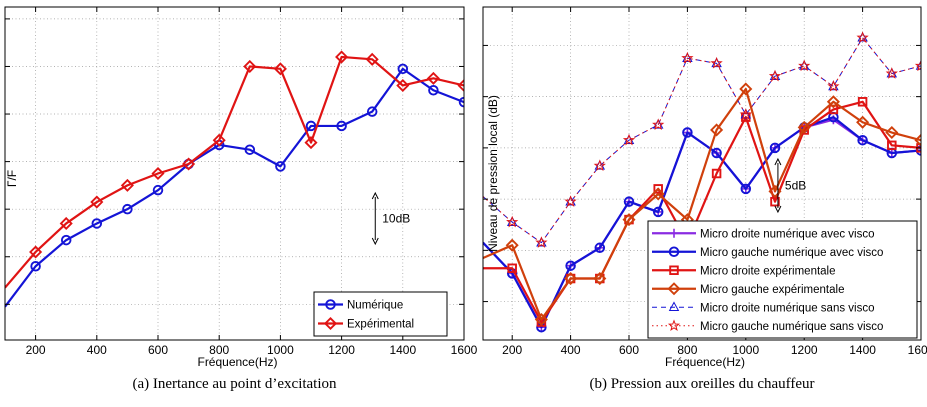  I want to click on x-tick-label: 1000, so click(280, 350).